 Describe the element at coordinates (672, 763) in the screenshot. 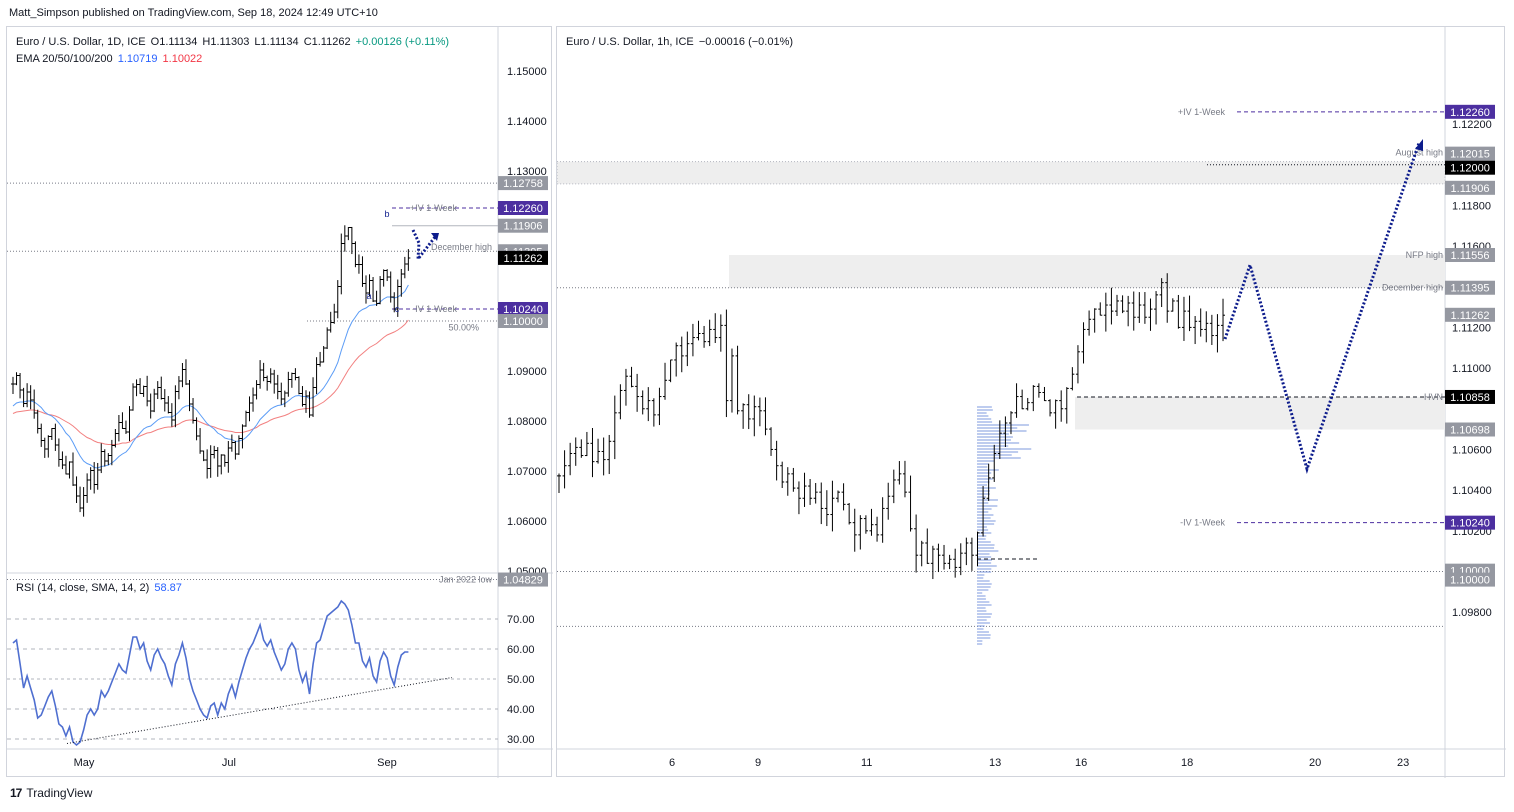

I see `hourly-x-label: 6` at that location.